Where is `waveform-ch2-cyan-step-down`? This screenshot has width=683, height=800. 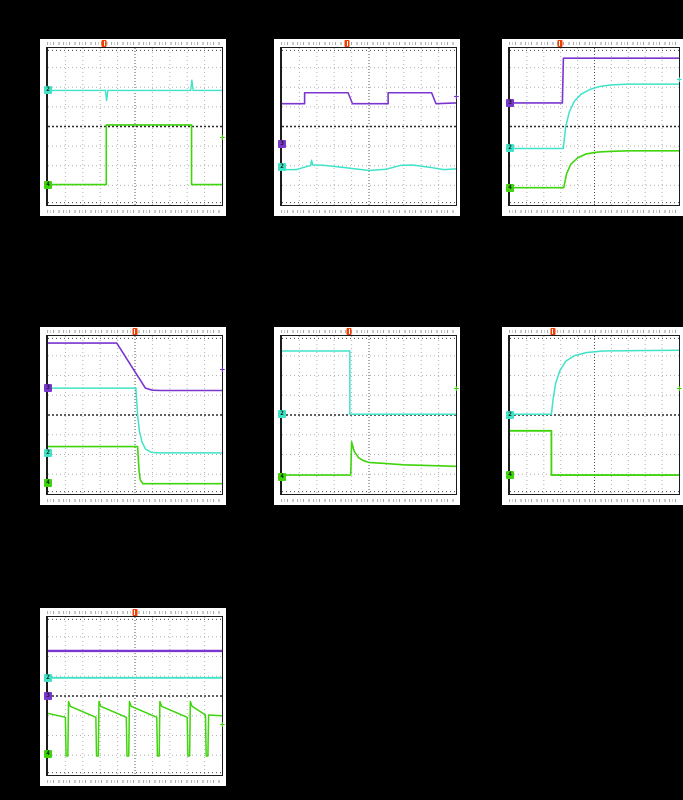
waveform-ch2-cyan-step-down is located at coordinates (369, 382).